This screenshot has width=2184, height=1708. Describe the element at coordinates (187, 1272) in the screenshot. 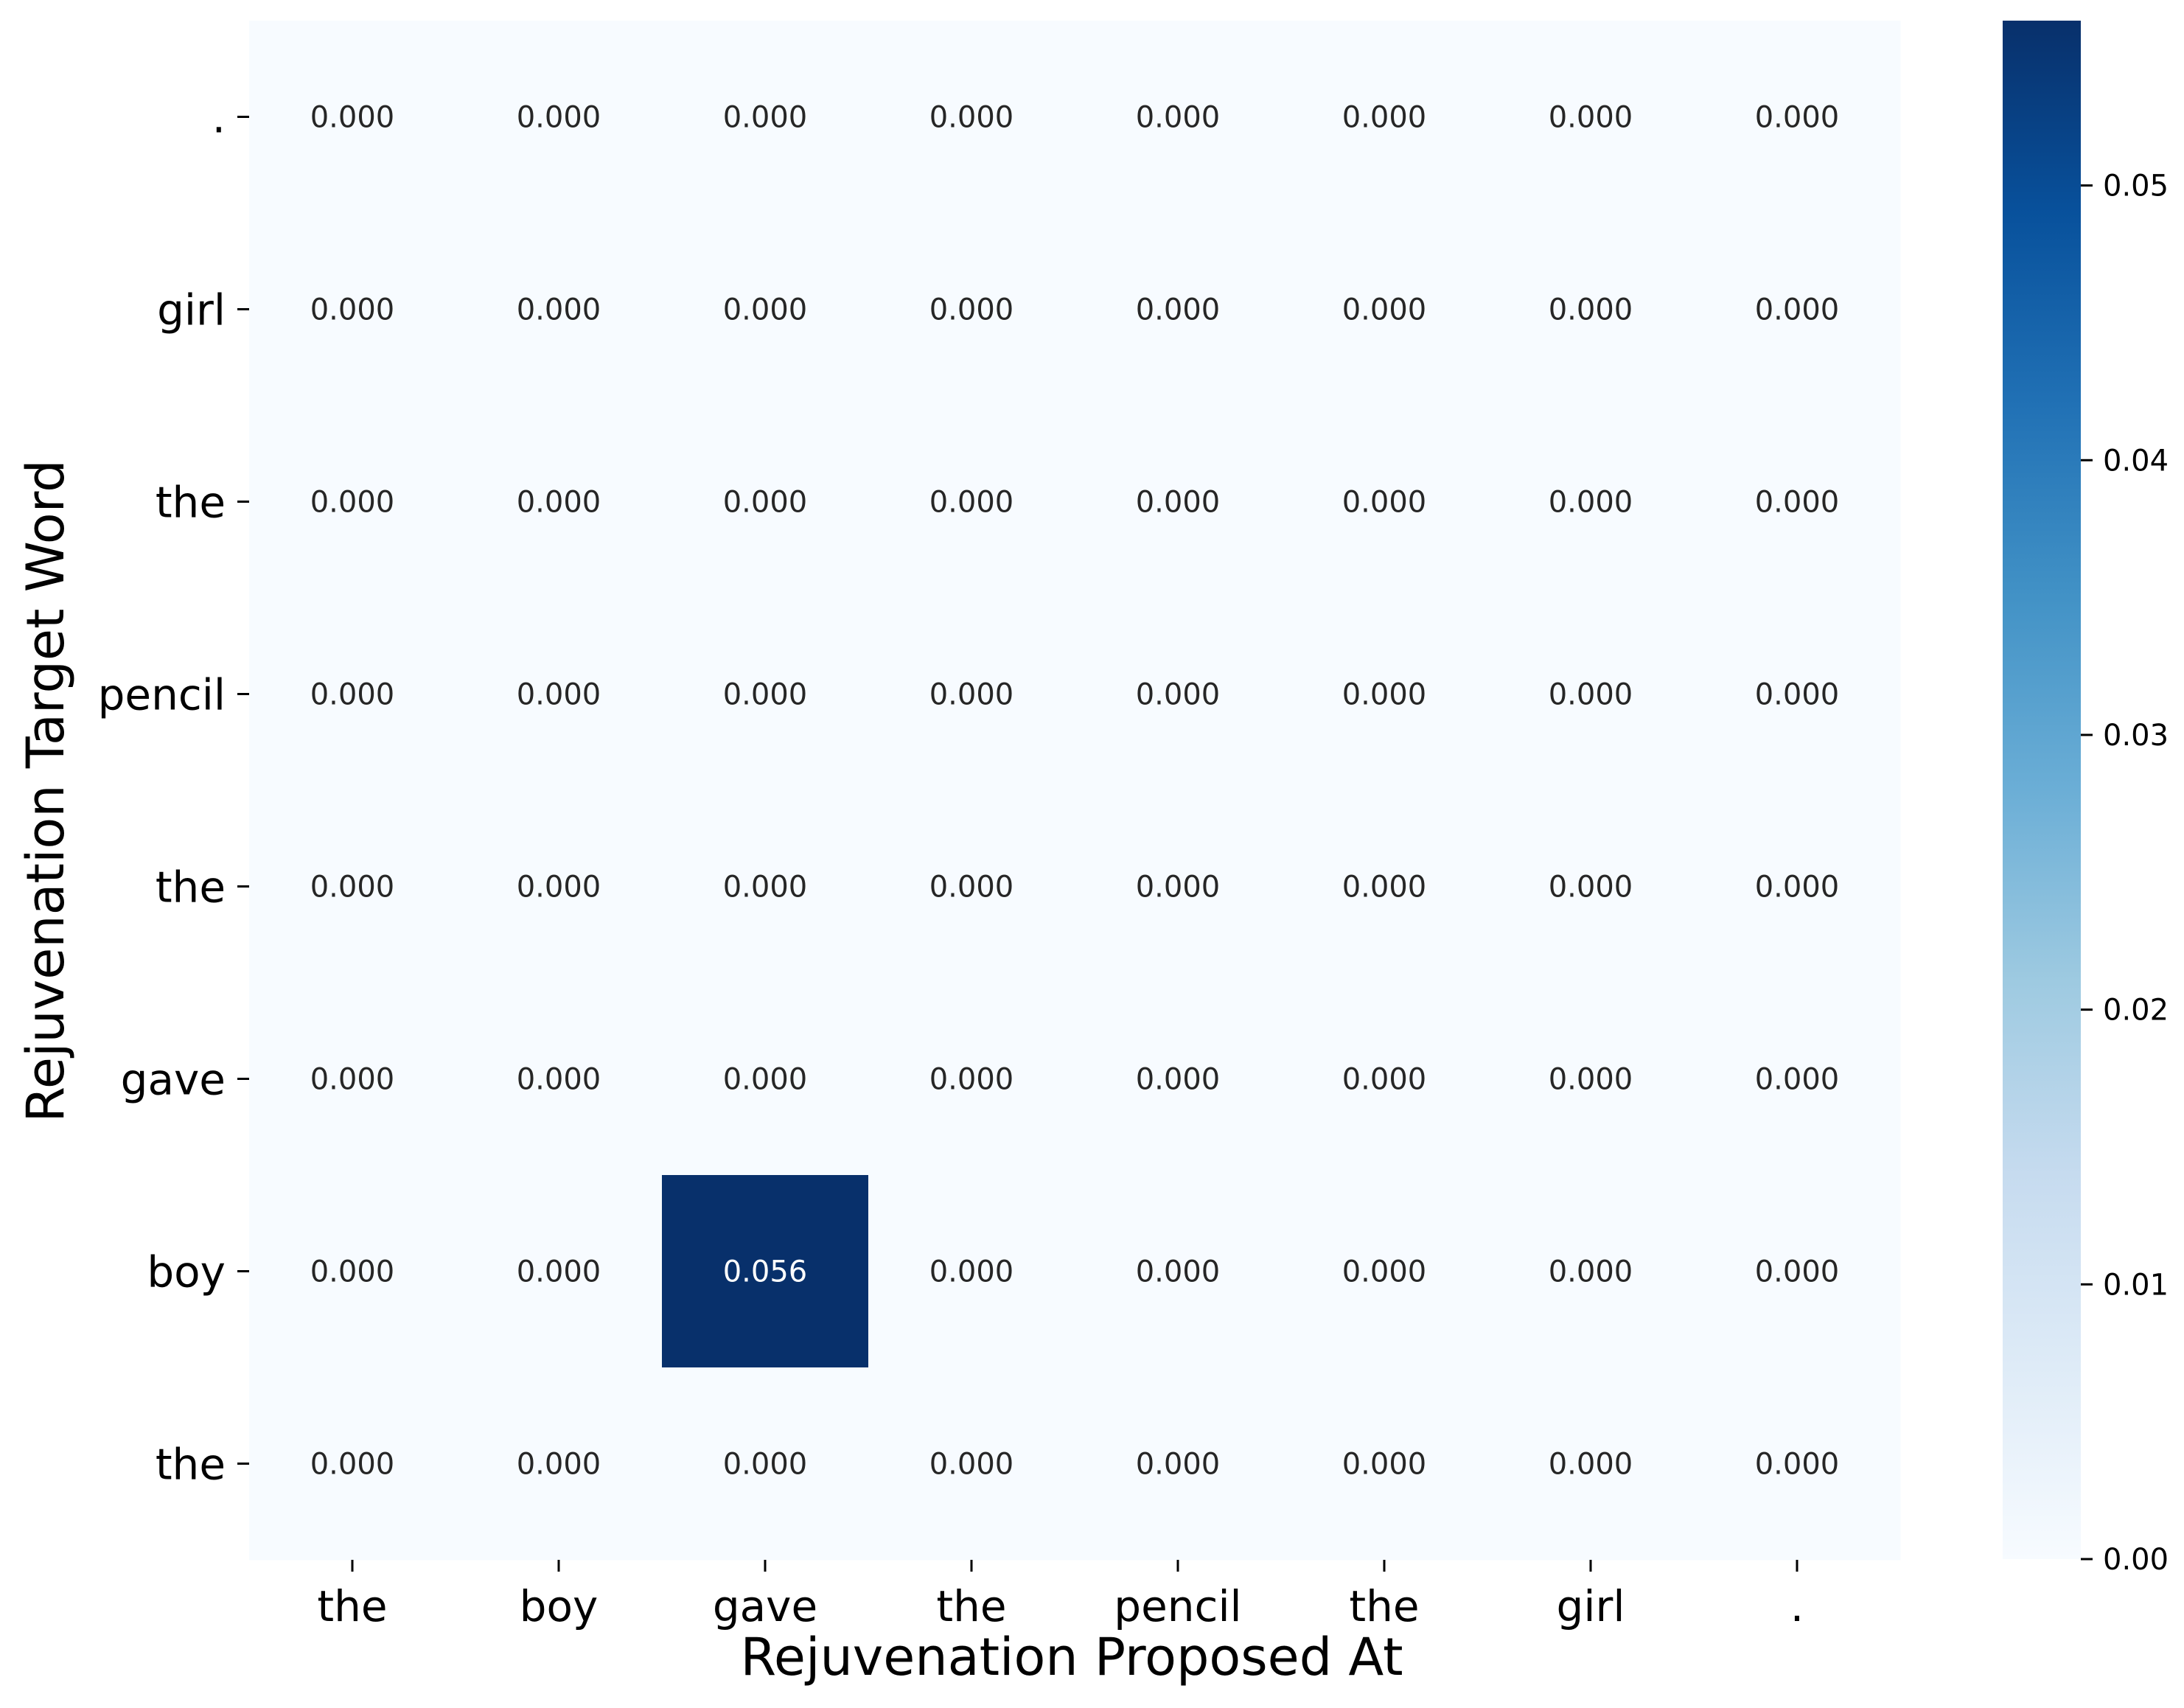

I see `y-tick-label: boy` at that location.